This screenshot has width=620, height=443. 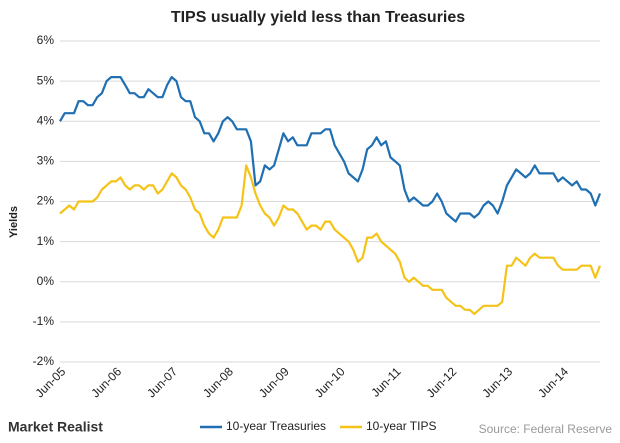 What do you see at coordinates (497, 382) in the screenshot?
I see `x-tick-label: Jun-13` at bounding box center [497, 382].